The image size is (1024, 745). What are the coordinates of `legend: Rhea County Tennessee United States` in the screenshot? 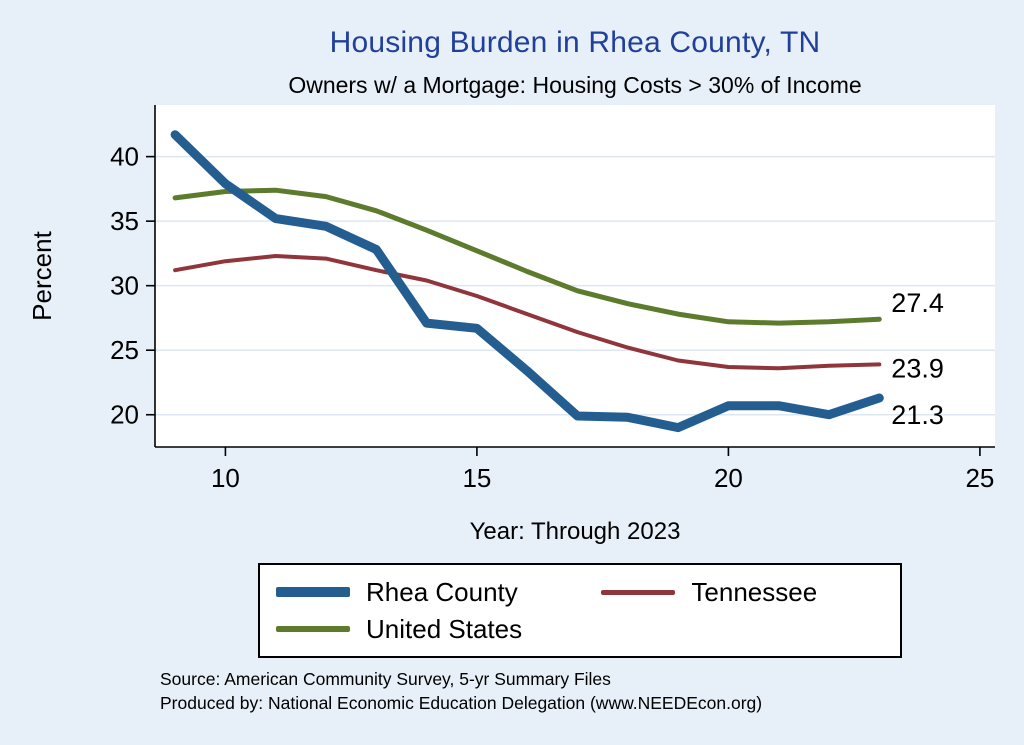 It's located at (580, 610).